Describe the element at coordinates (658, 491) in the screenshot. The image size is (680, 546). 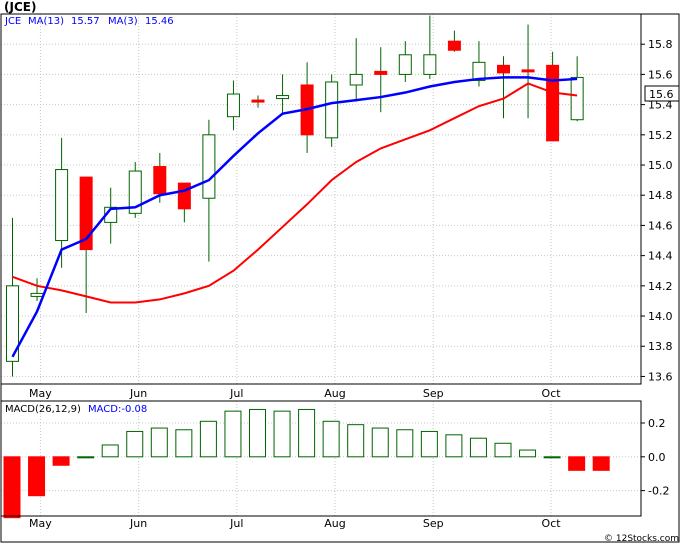
I see `macd-ytick-label: -0.2` at that location.